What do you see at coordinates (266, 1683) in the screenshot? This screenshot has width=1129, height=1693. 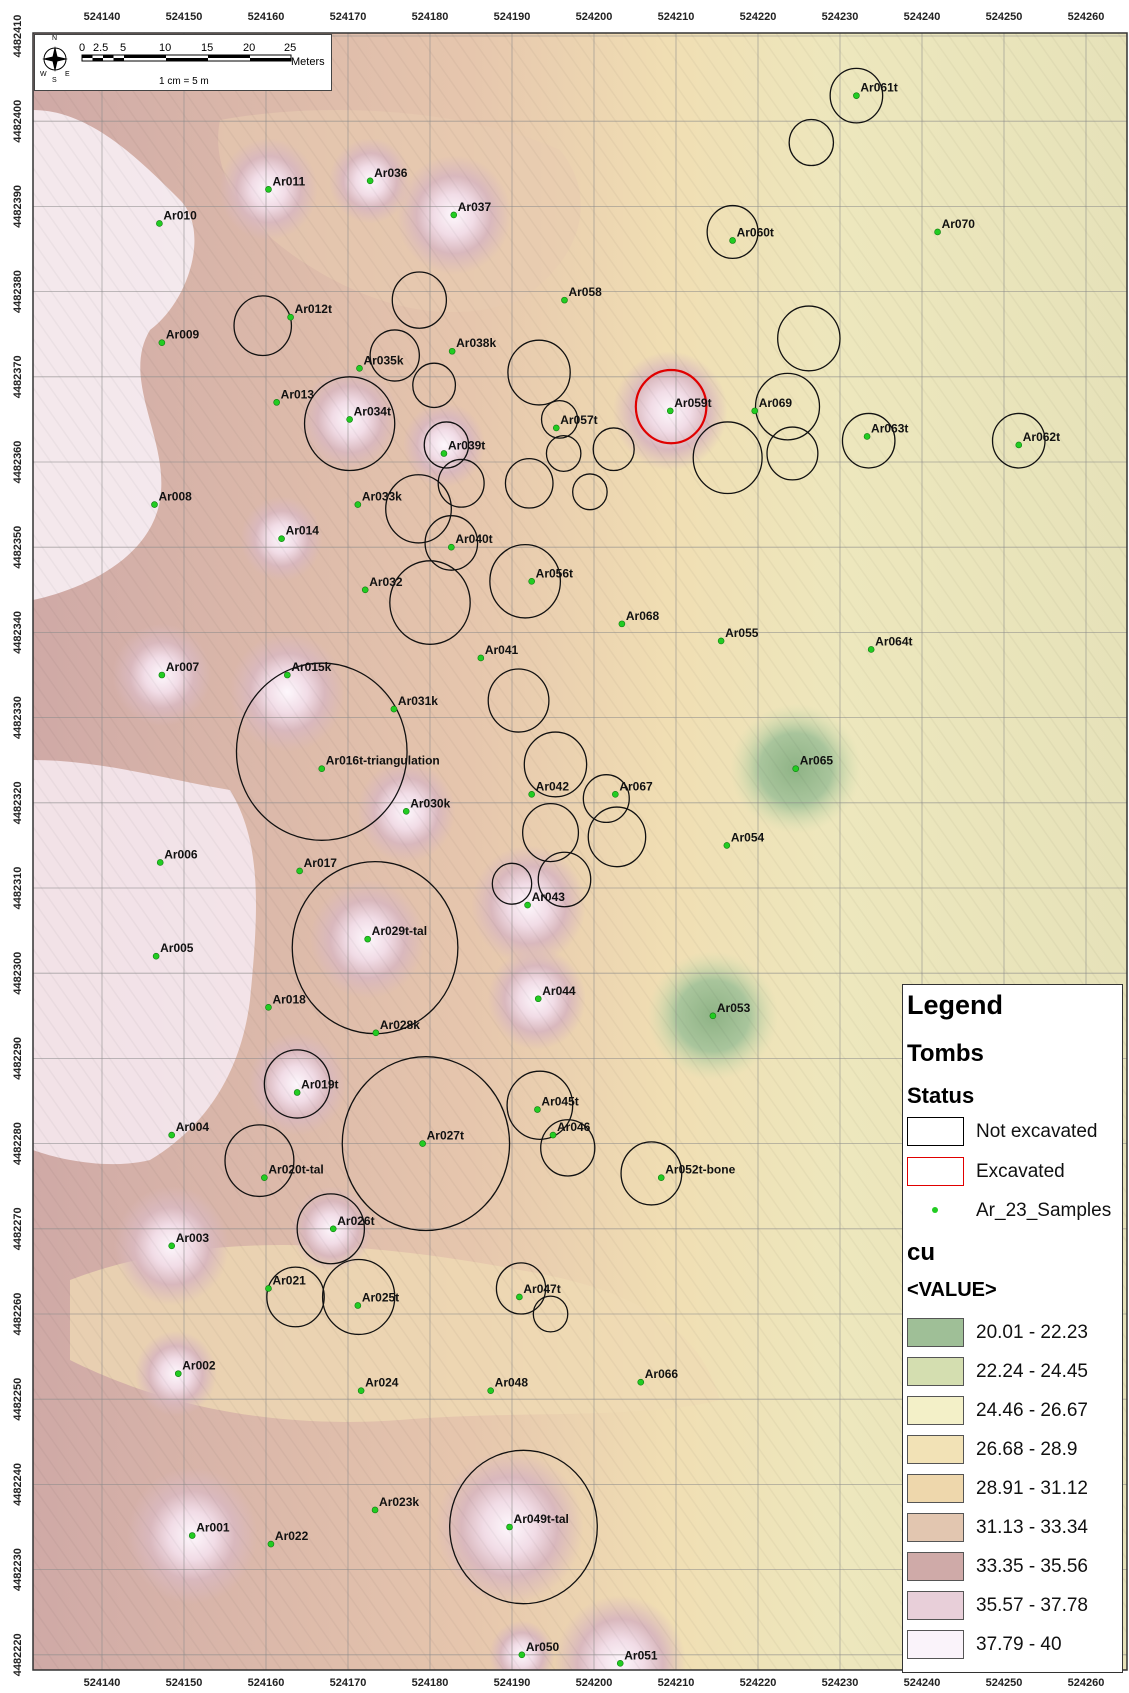 I see `x-tick-label-bottom: 524160` at bounding box center [266, 1683].